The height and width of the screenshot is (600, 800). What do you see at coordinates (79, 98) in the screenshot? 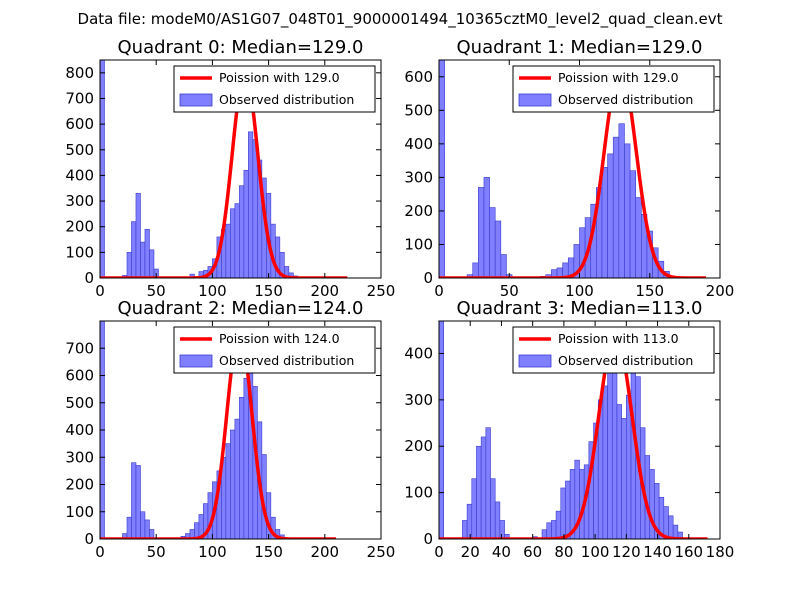
I see `y-tick-label: 700` at bounding box center [79, 98].